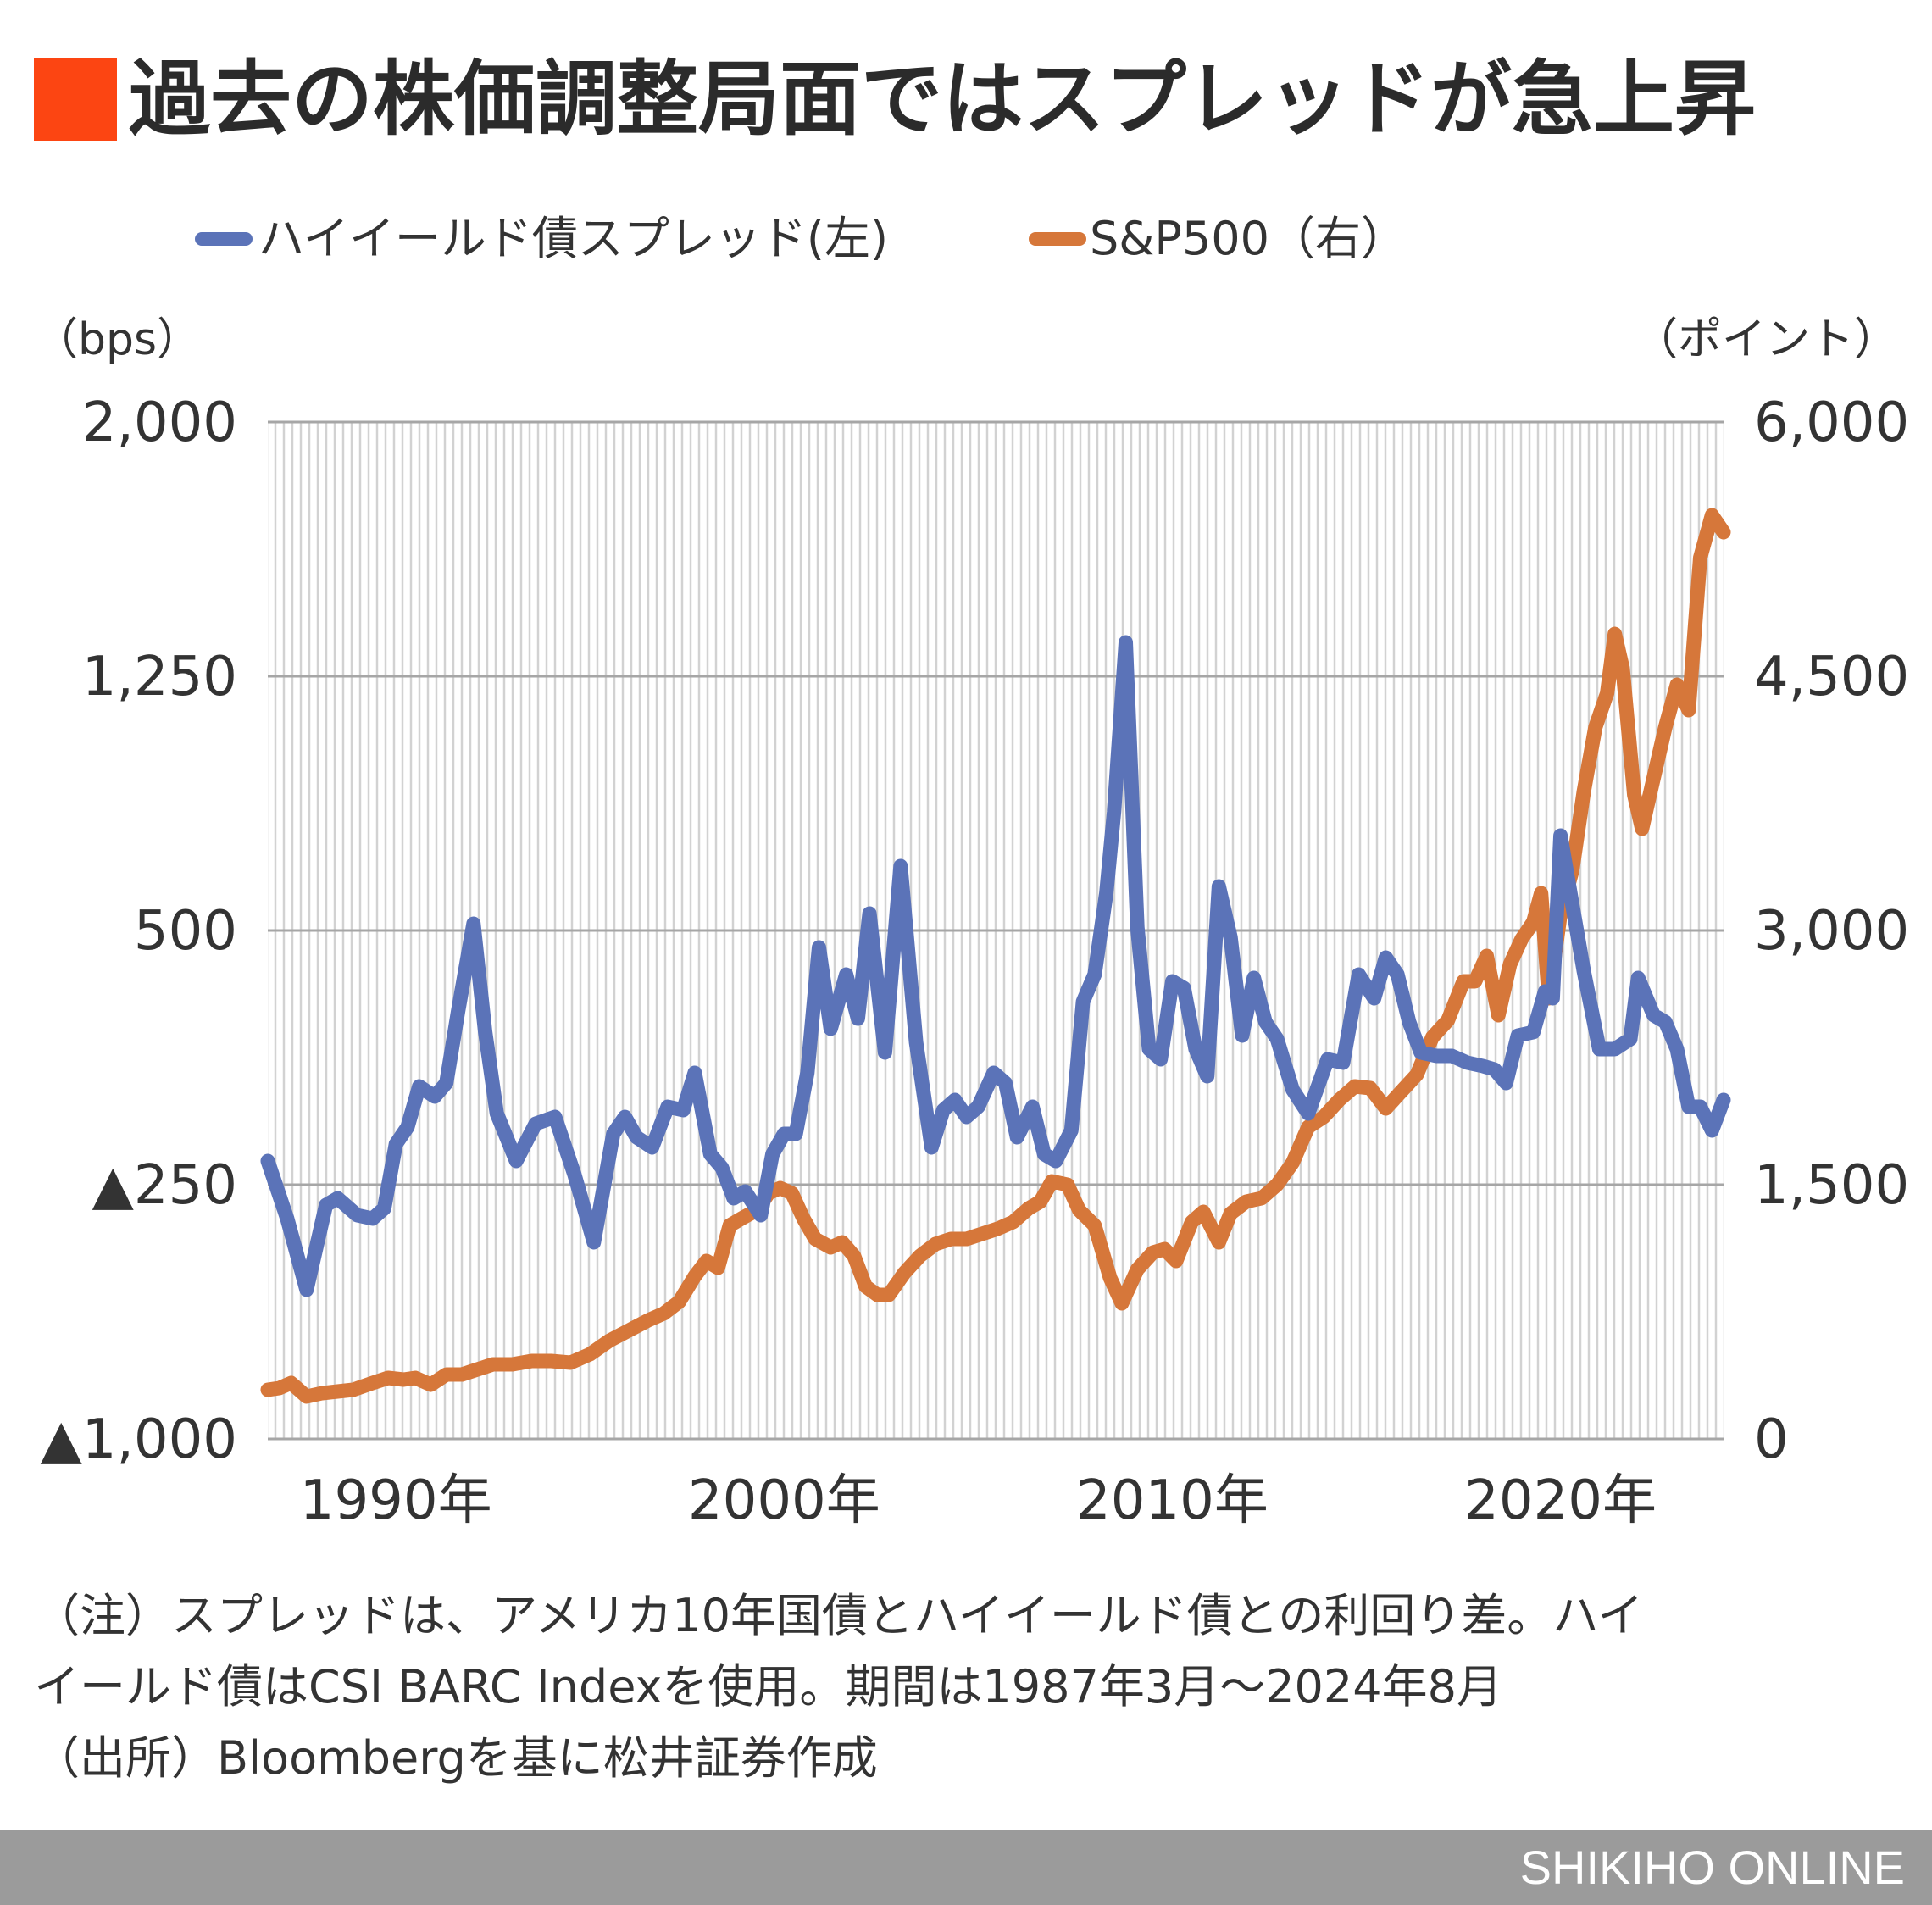 The width and height of the screenshot is (1932, 1905). I want to click on right-tick-label: 6,000, so click(1831, 423).